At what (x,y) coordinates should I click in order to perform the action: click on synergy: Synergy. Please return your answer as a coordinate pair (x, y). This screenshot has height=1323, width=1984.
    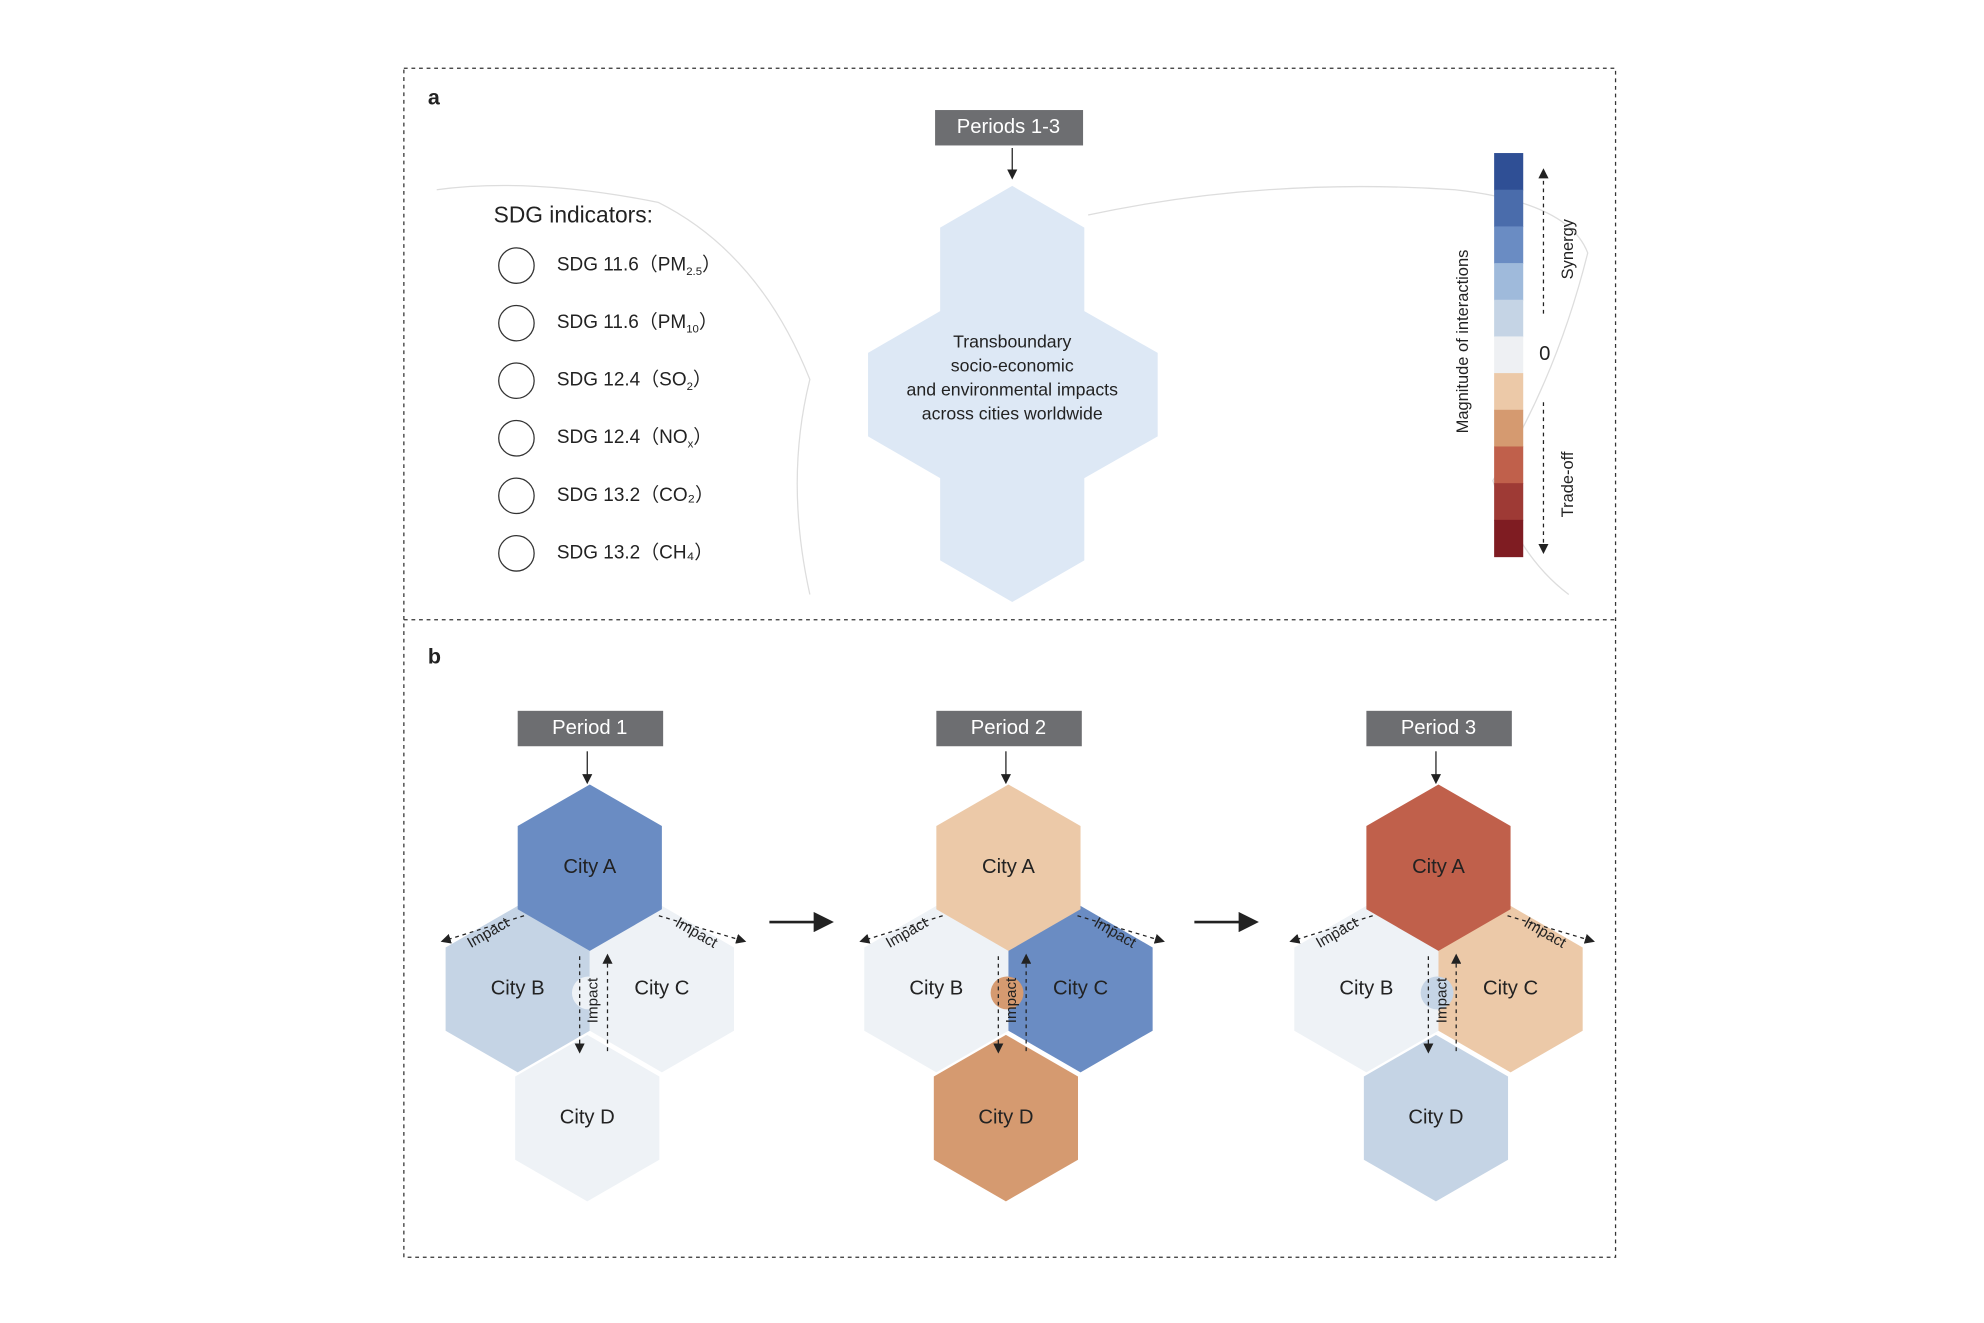
    Looking at the image, I should click on (1568, 248).